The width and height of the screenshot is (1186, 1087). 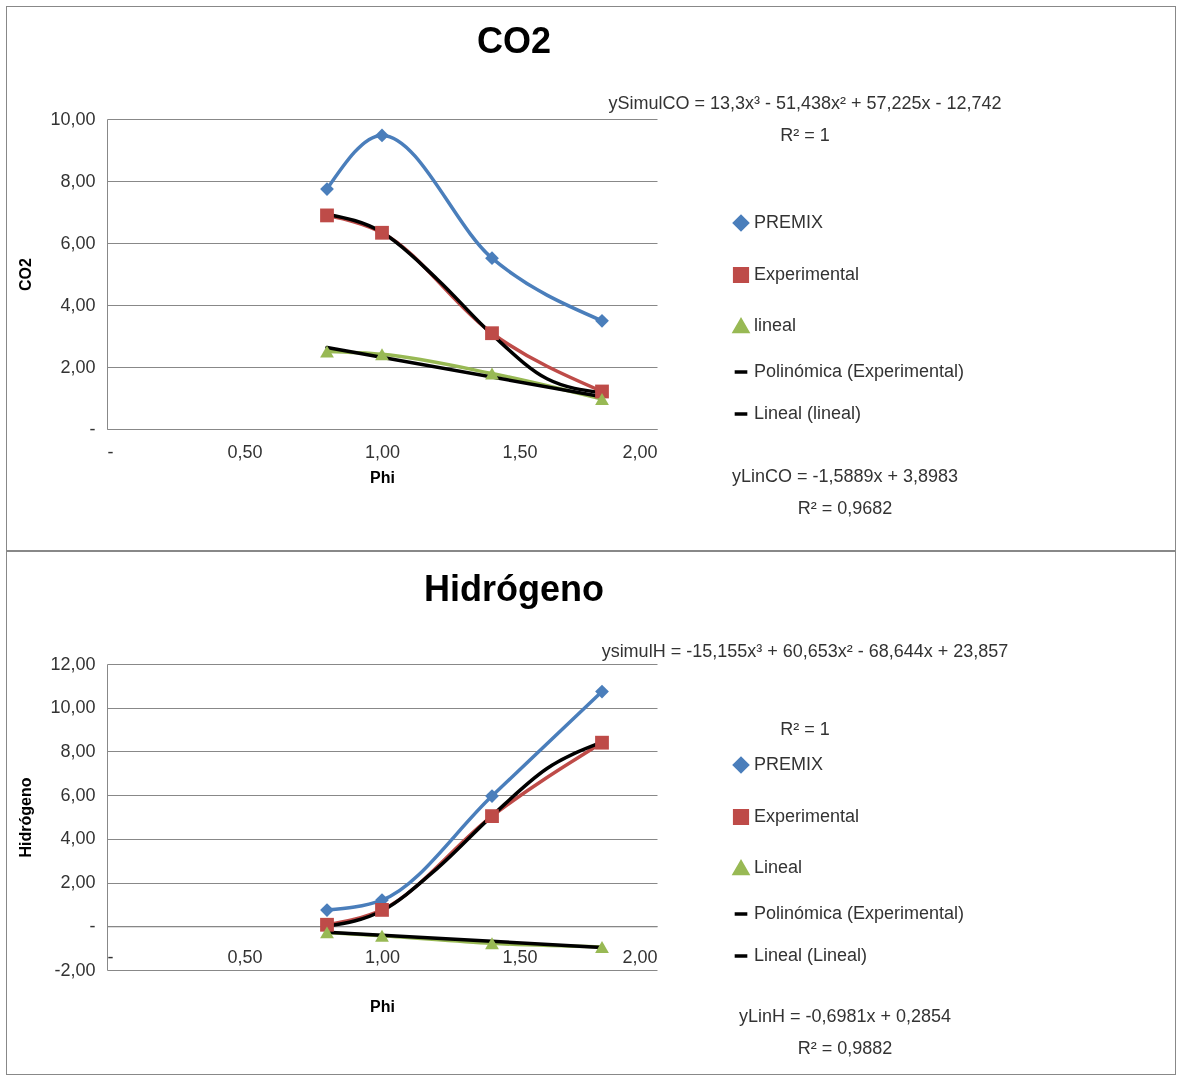 What do you see at coordinates (808, 413) in the screenshot?
I see `legend-label: Lineal (lineal)` at bounding box center [808, 413].